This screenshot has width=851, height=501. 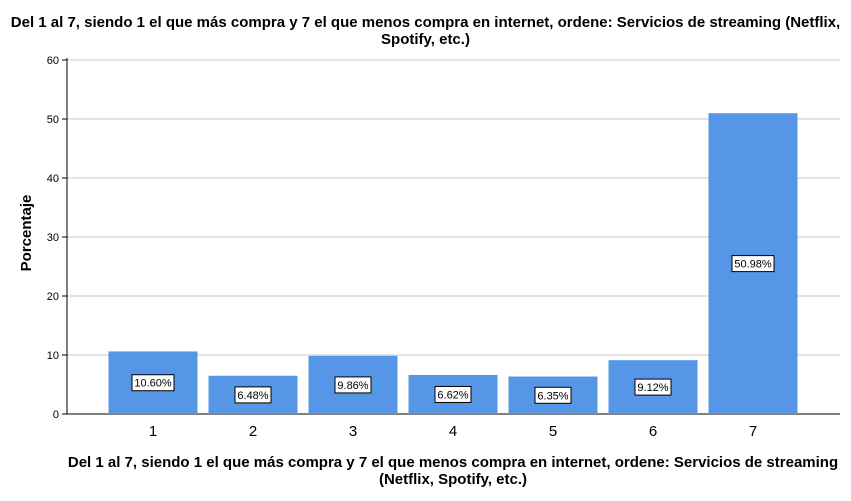 What do you see at coordinates (253, 431) in the screenshot?
I see `x-tick-label: 2` at bounding box center [253, 431].